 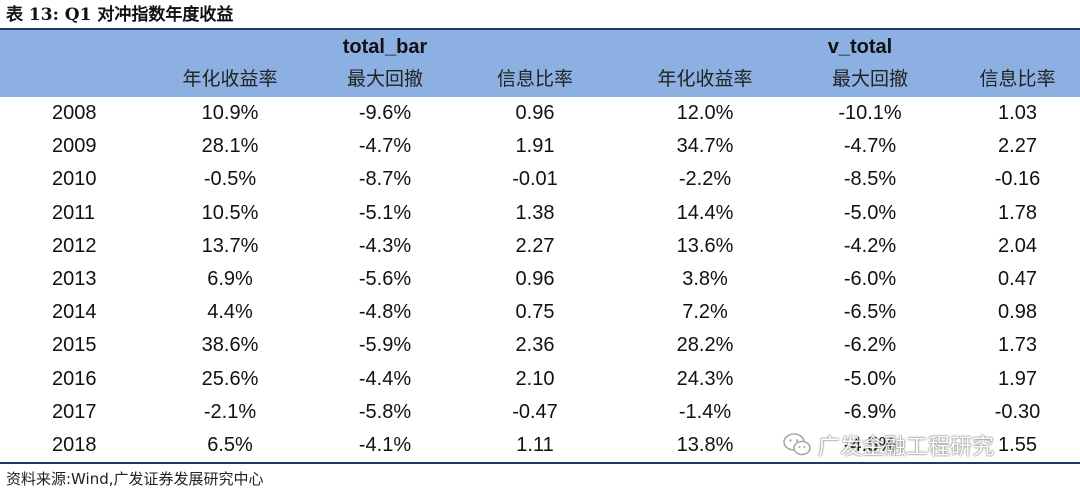 I want to click on cell-max-drawdown-2: -6.5%, so click(x=870, y=312).